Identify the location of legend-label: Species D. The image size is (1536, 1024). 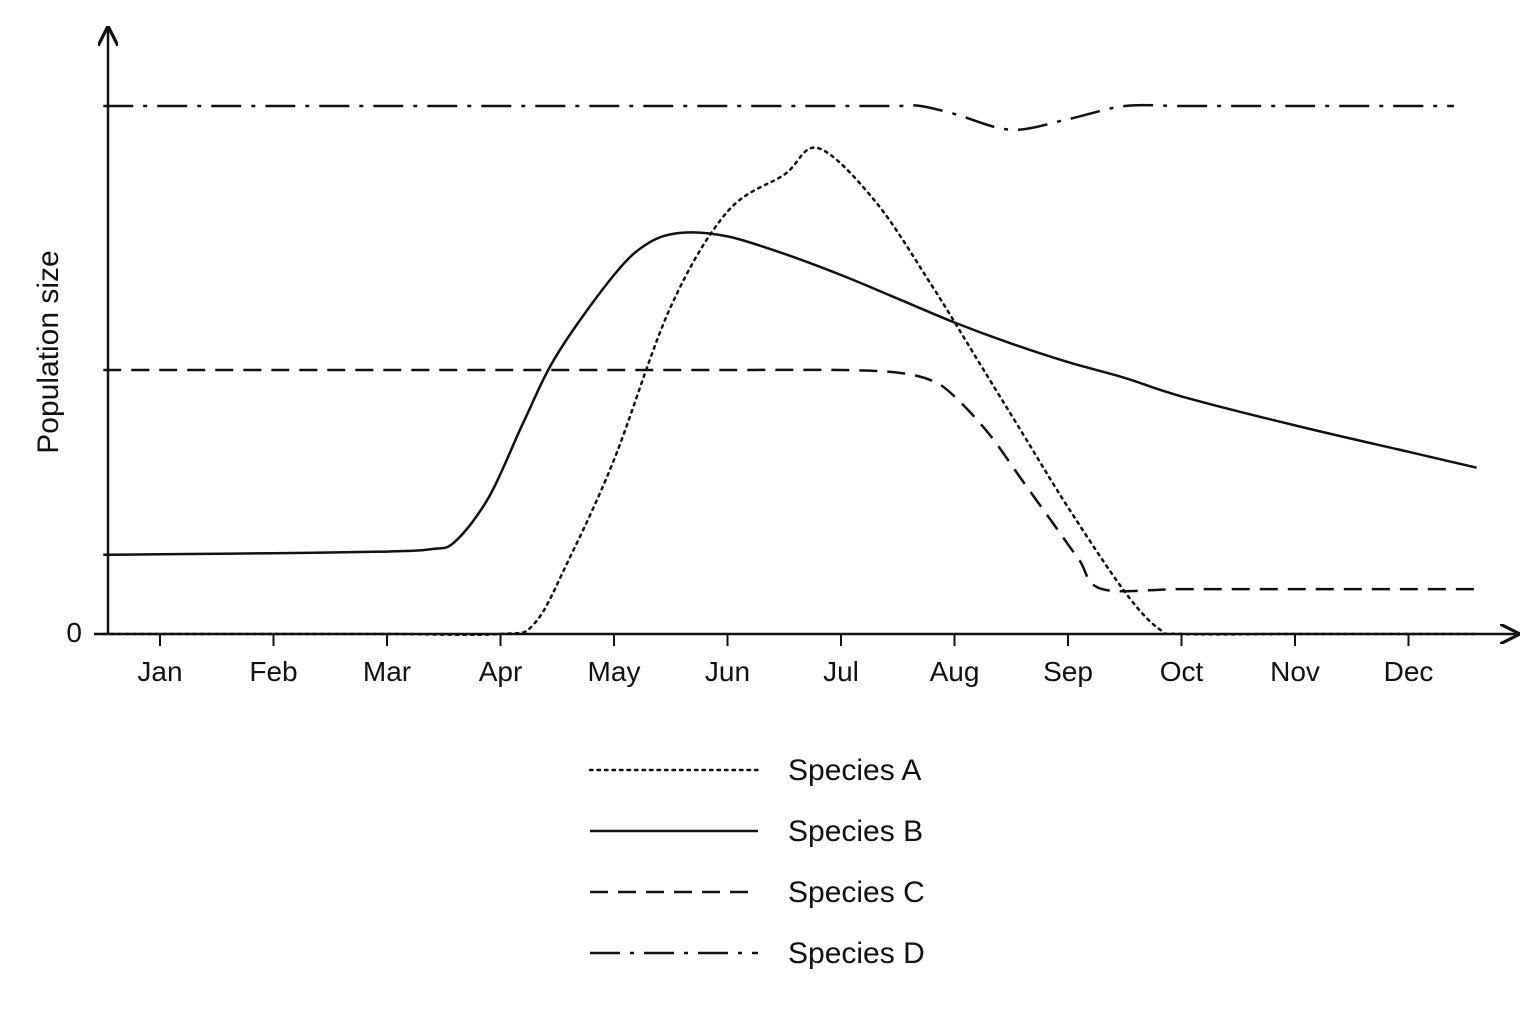
(856, 953).